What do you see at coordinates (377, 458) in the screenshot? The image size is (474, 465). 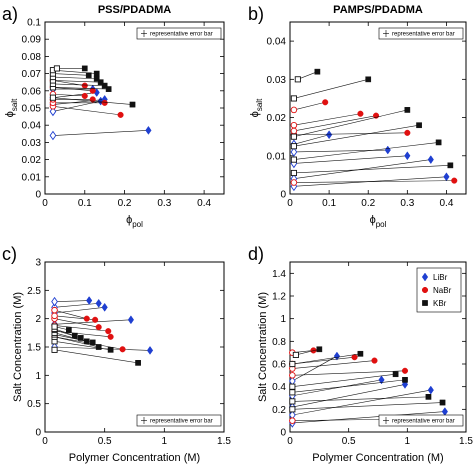 I see `x-axis-label: Polymer Concentration (M)` at bounding box center [377, 458].